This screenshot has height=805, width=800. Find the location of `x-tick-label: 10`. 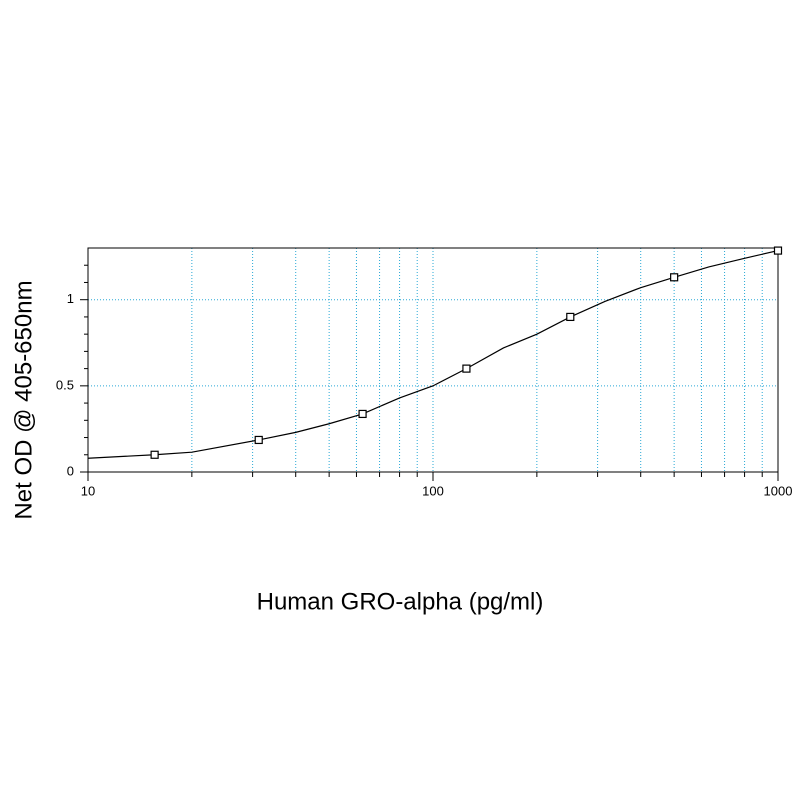

x-tick-label: 10 is located at coordinates (88, 490).